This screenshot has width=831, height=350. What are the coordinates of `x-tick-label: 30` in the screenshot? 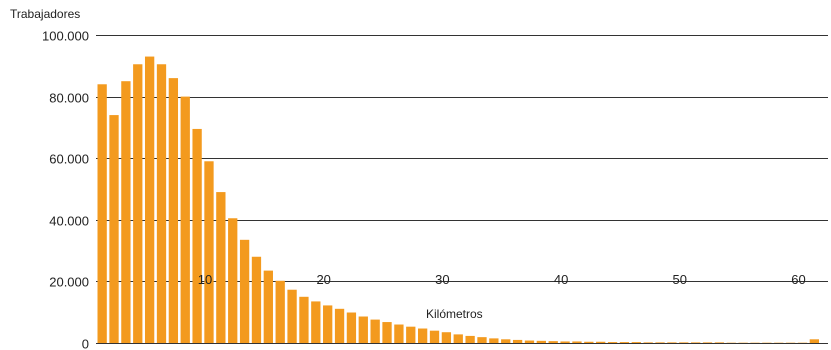 It's located at (442, 279).